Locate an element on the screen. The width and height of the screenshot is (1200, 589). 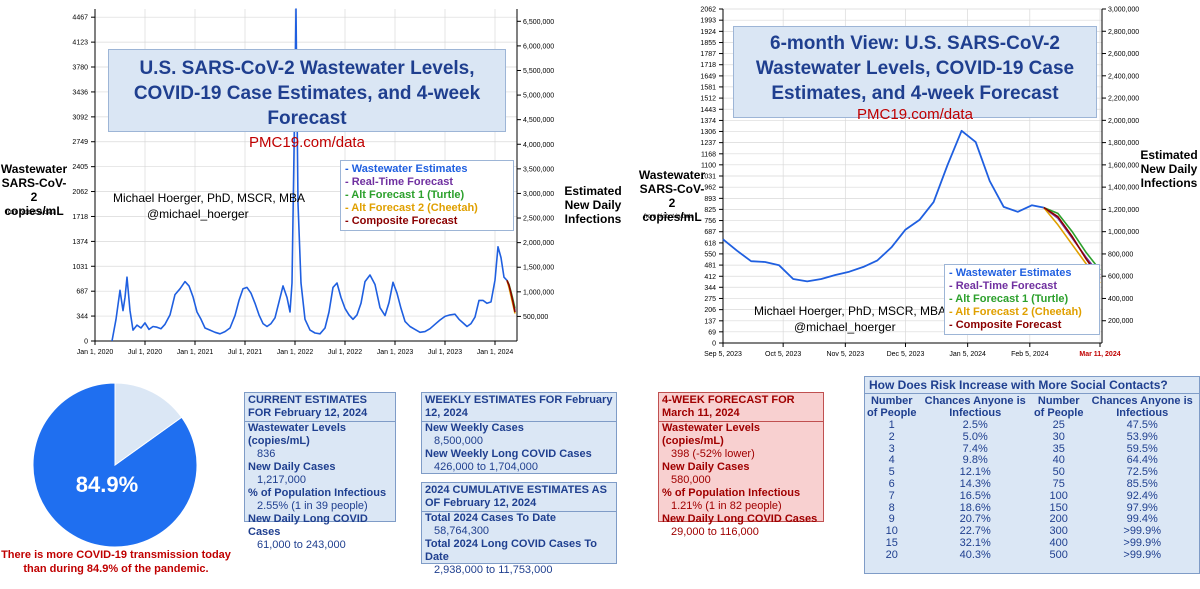
risk-cell: 92.4% is located at coordinates (1142, 495).